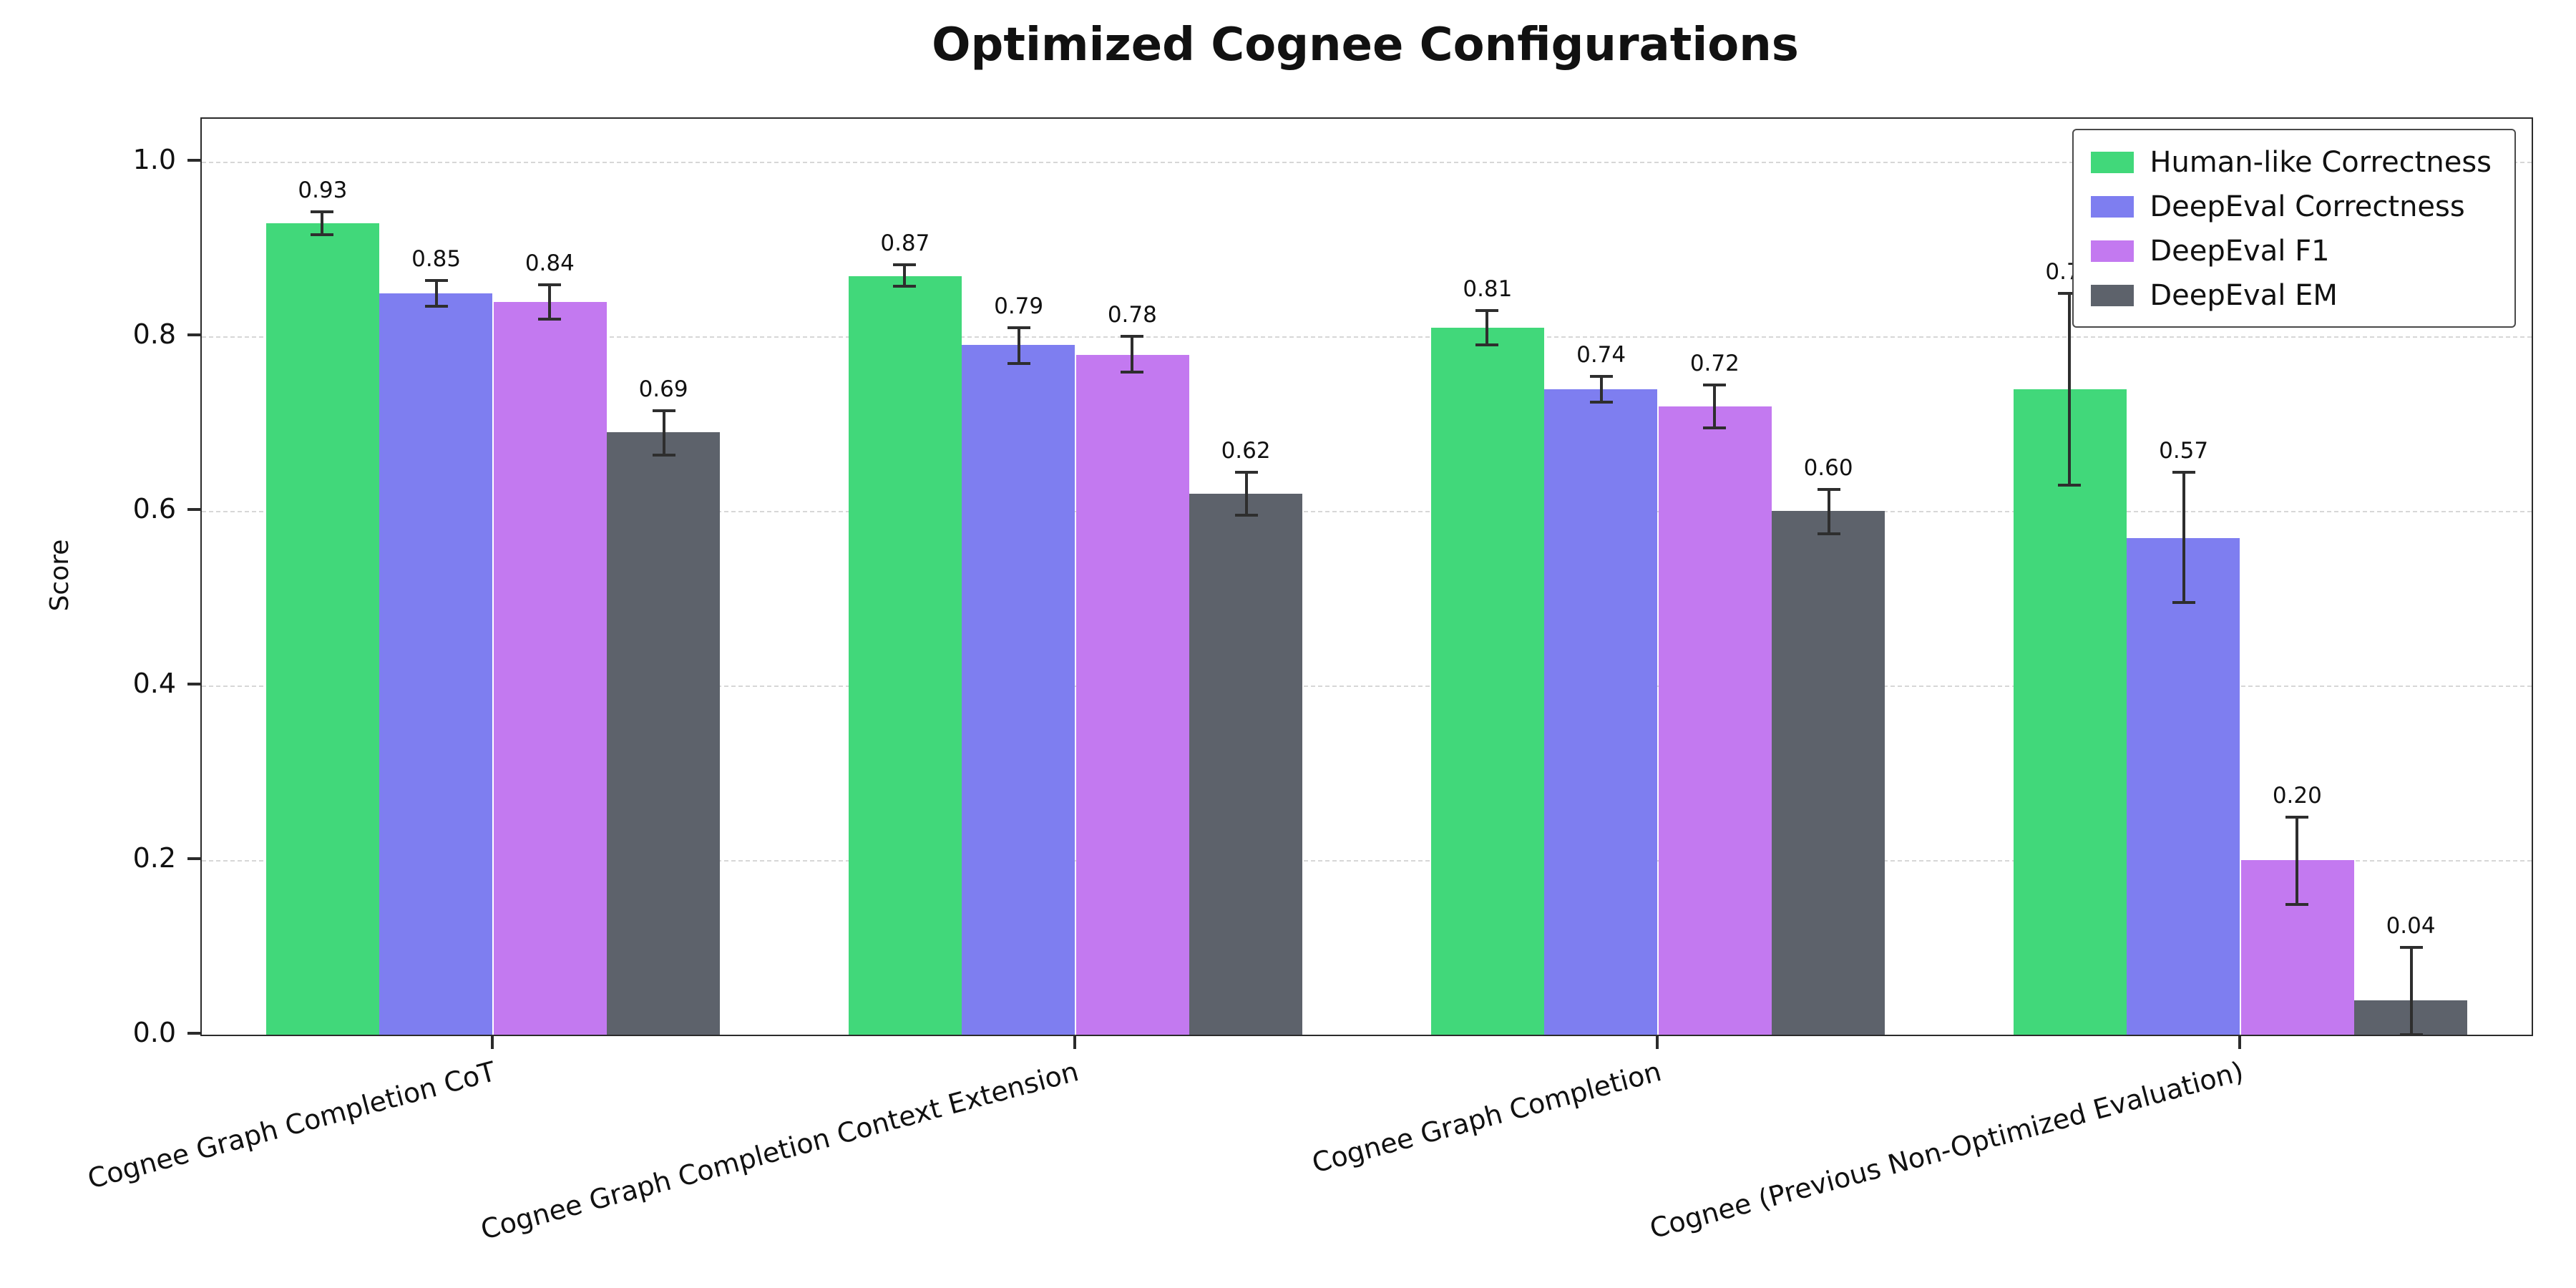 The width and height of the screenshot is (2576, 1288). Describe the element at coordinates (1828, 468) in the screenshot. I see `bar-value-label: 0.60` at that location.